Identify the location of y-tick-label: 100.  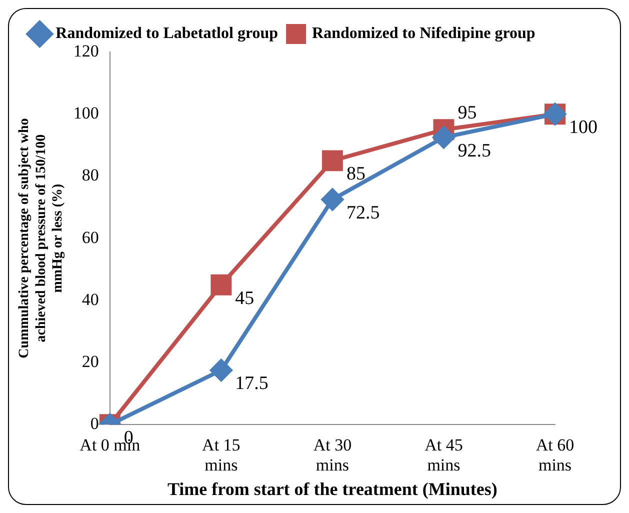
(86, 113).